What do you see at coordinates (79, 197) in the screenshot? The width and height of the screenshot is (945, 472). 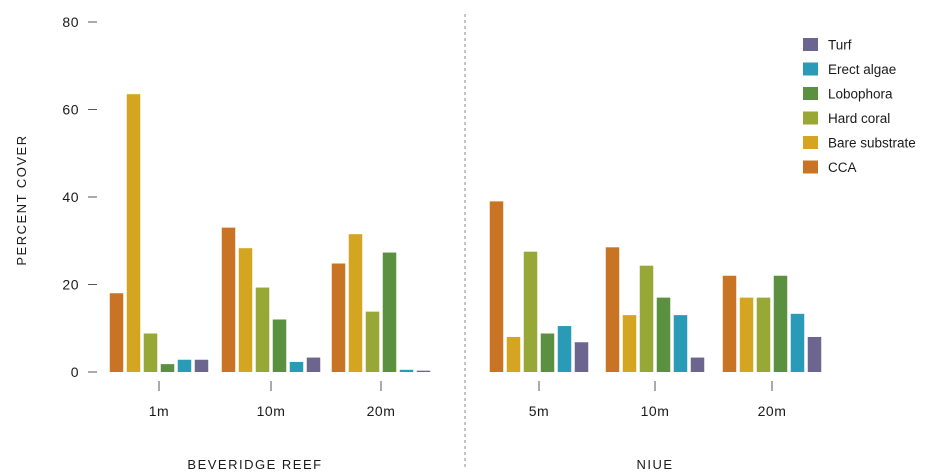 I see `y-axis: 0 20 40 60 80` at bounding box center [79, 197].